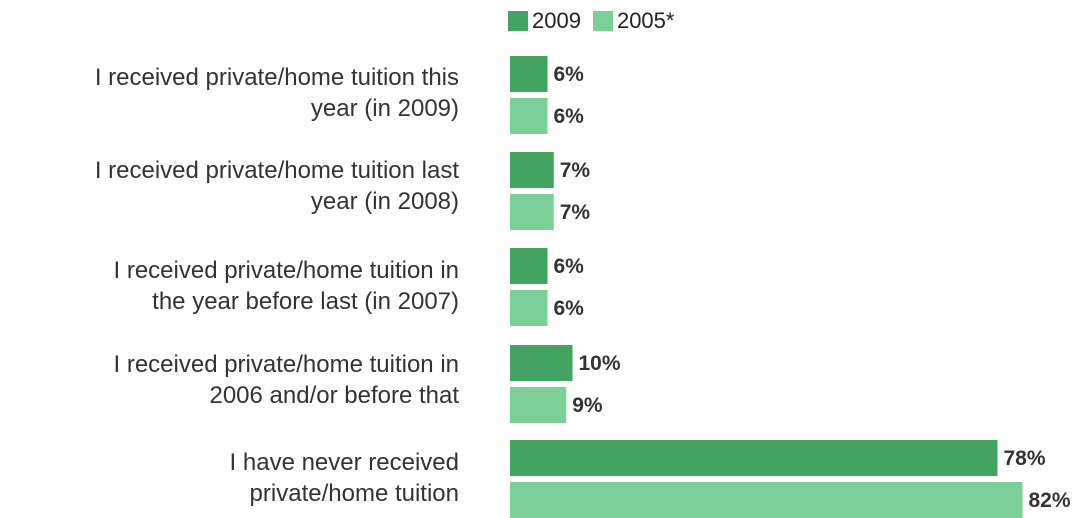 This screenshot has width=1075, height=518. What do you see at coordinates (569, 308) in the screenshot?
I see `data-label-2005-2: 6%` at bounding box center [569, 308].